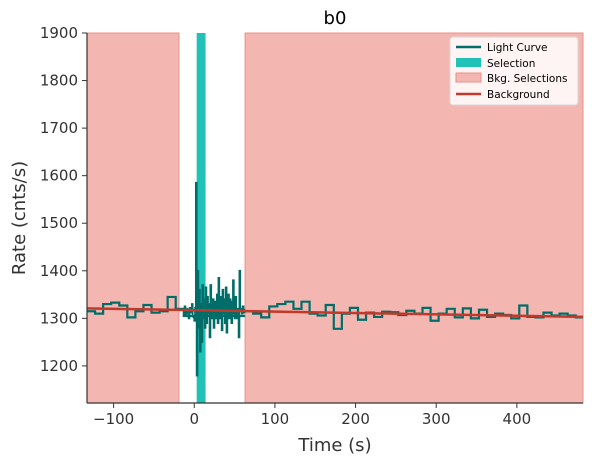 Image resolution: width=592 pixels, height=465 pixels. I want to click on light-curve-pre, so click(166, 307).